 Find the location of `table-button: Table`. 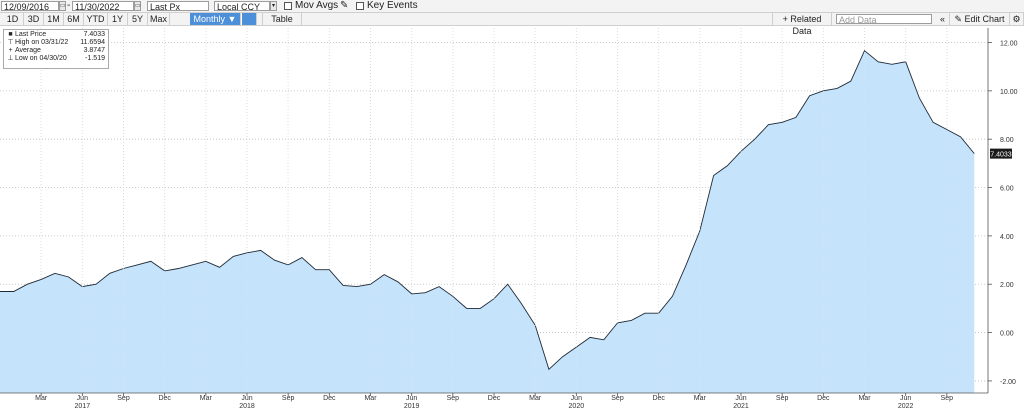

table-button: Table is located at coordinates (282, 19).